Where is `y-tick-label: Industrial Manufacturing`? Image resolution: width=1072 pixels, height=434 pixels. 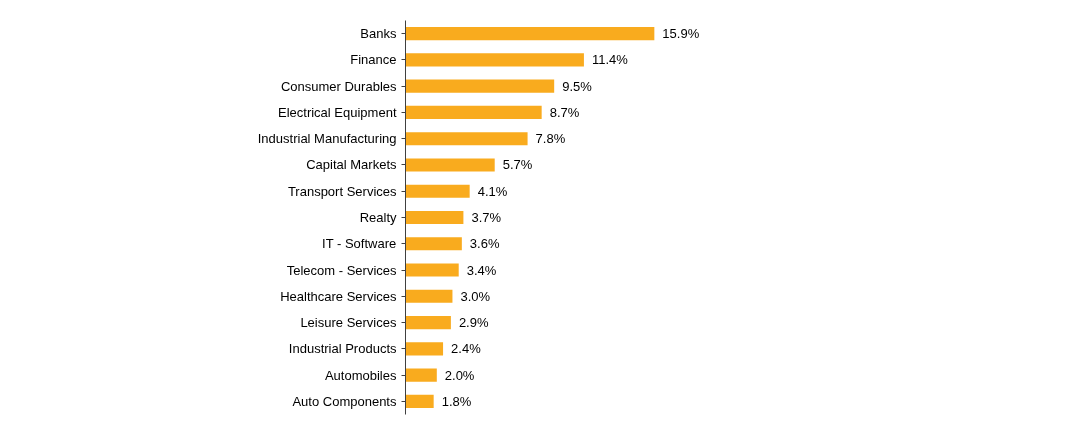 y-tick-label: Industrial Manufacturing is located at coordinates (327, 139).